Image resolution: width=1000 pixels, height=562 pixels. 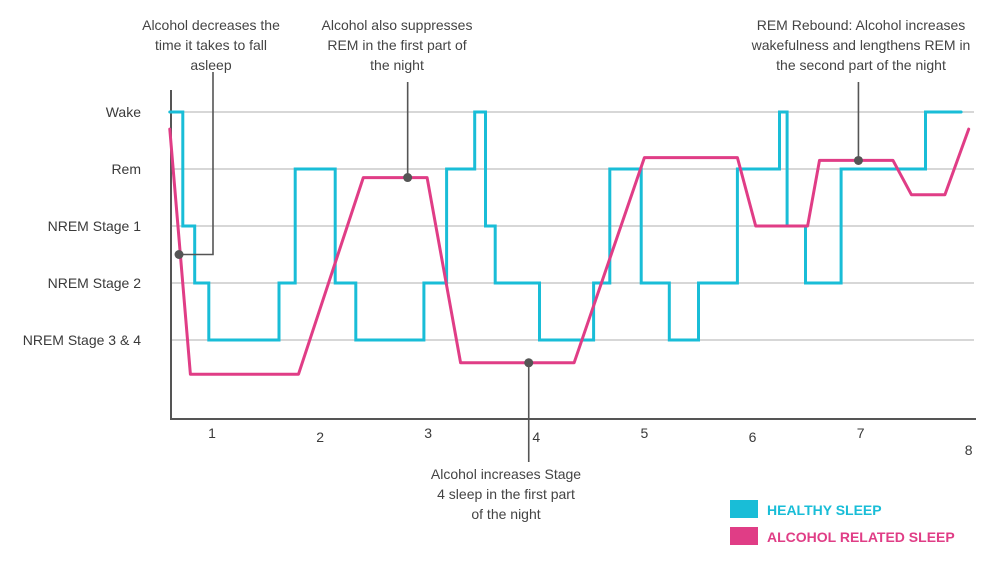 What do you see at coordinates (95, 226) in the screenshot?
I see `y-tick-label: NREM Stage 1` at bounding box center [95, 226].